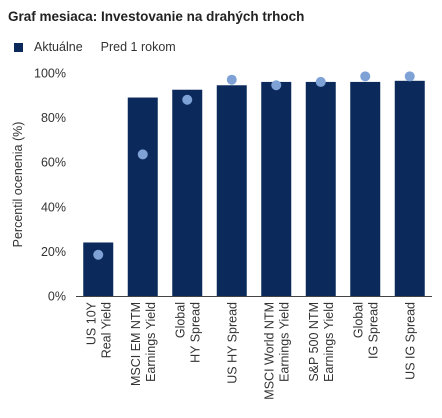 This screenshot has height=418, width=442. I want to click on x-tick-label: US 10Y Real Yield, so click(98, 329).